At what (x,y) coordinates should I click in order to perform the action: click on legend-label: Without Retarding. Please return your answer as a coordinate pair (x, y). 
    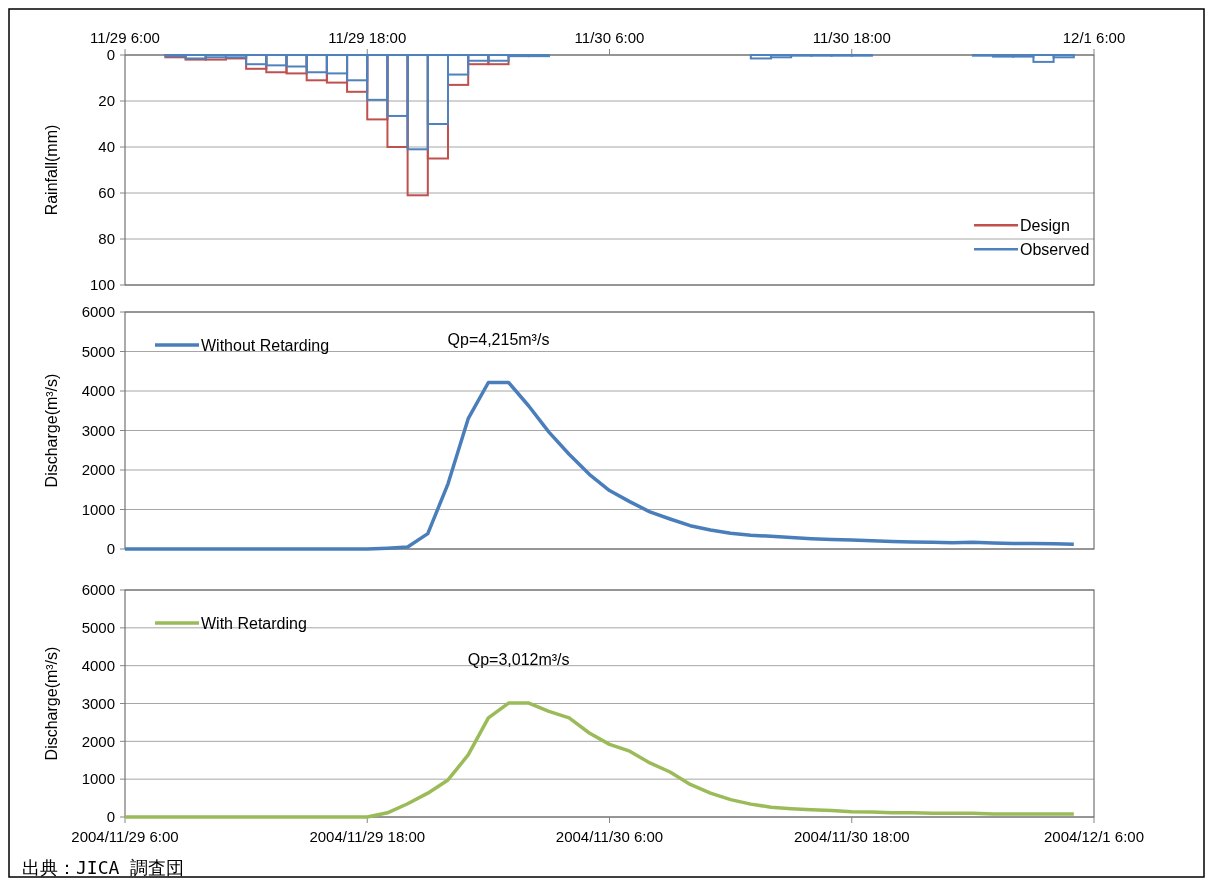
    Looking at the image, I should click on (265, 345).